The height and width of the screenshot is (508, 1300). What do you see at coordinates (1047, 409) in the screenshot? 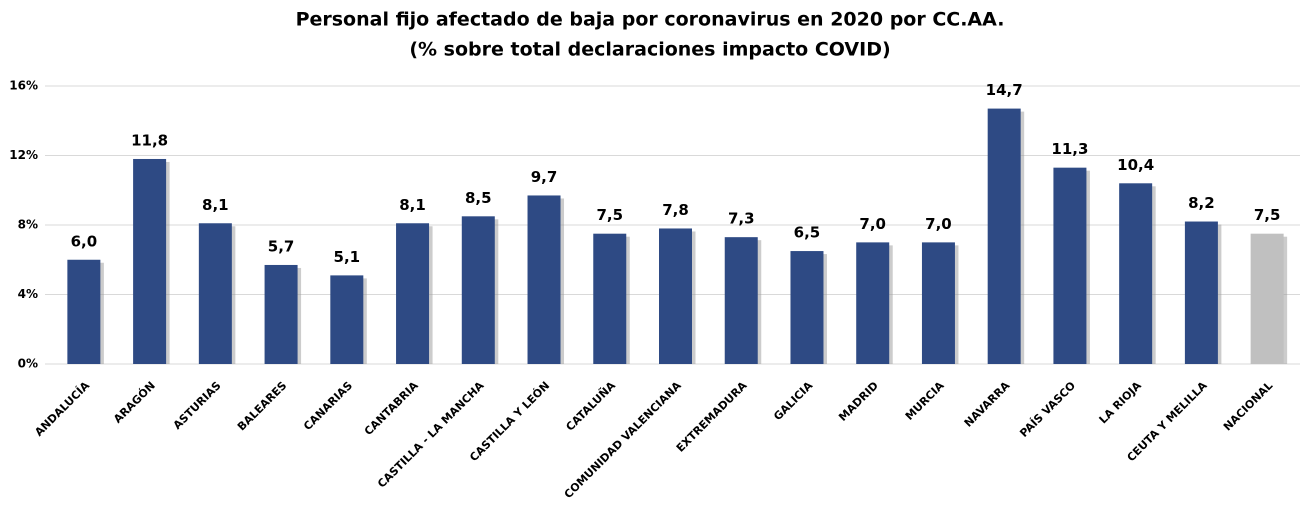
I see `x-tick-label: PAÍS VASCO` at bounding box center [1047, 409].